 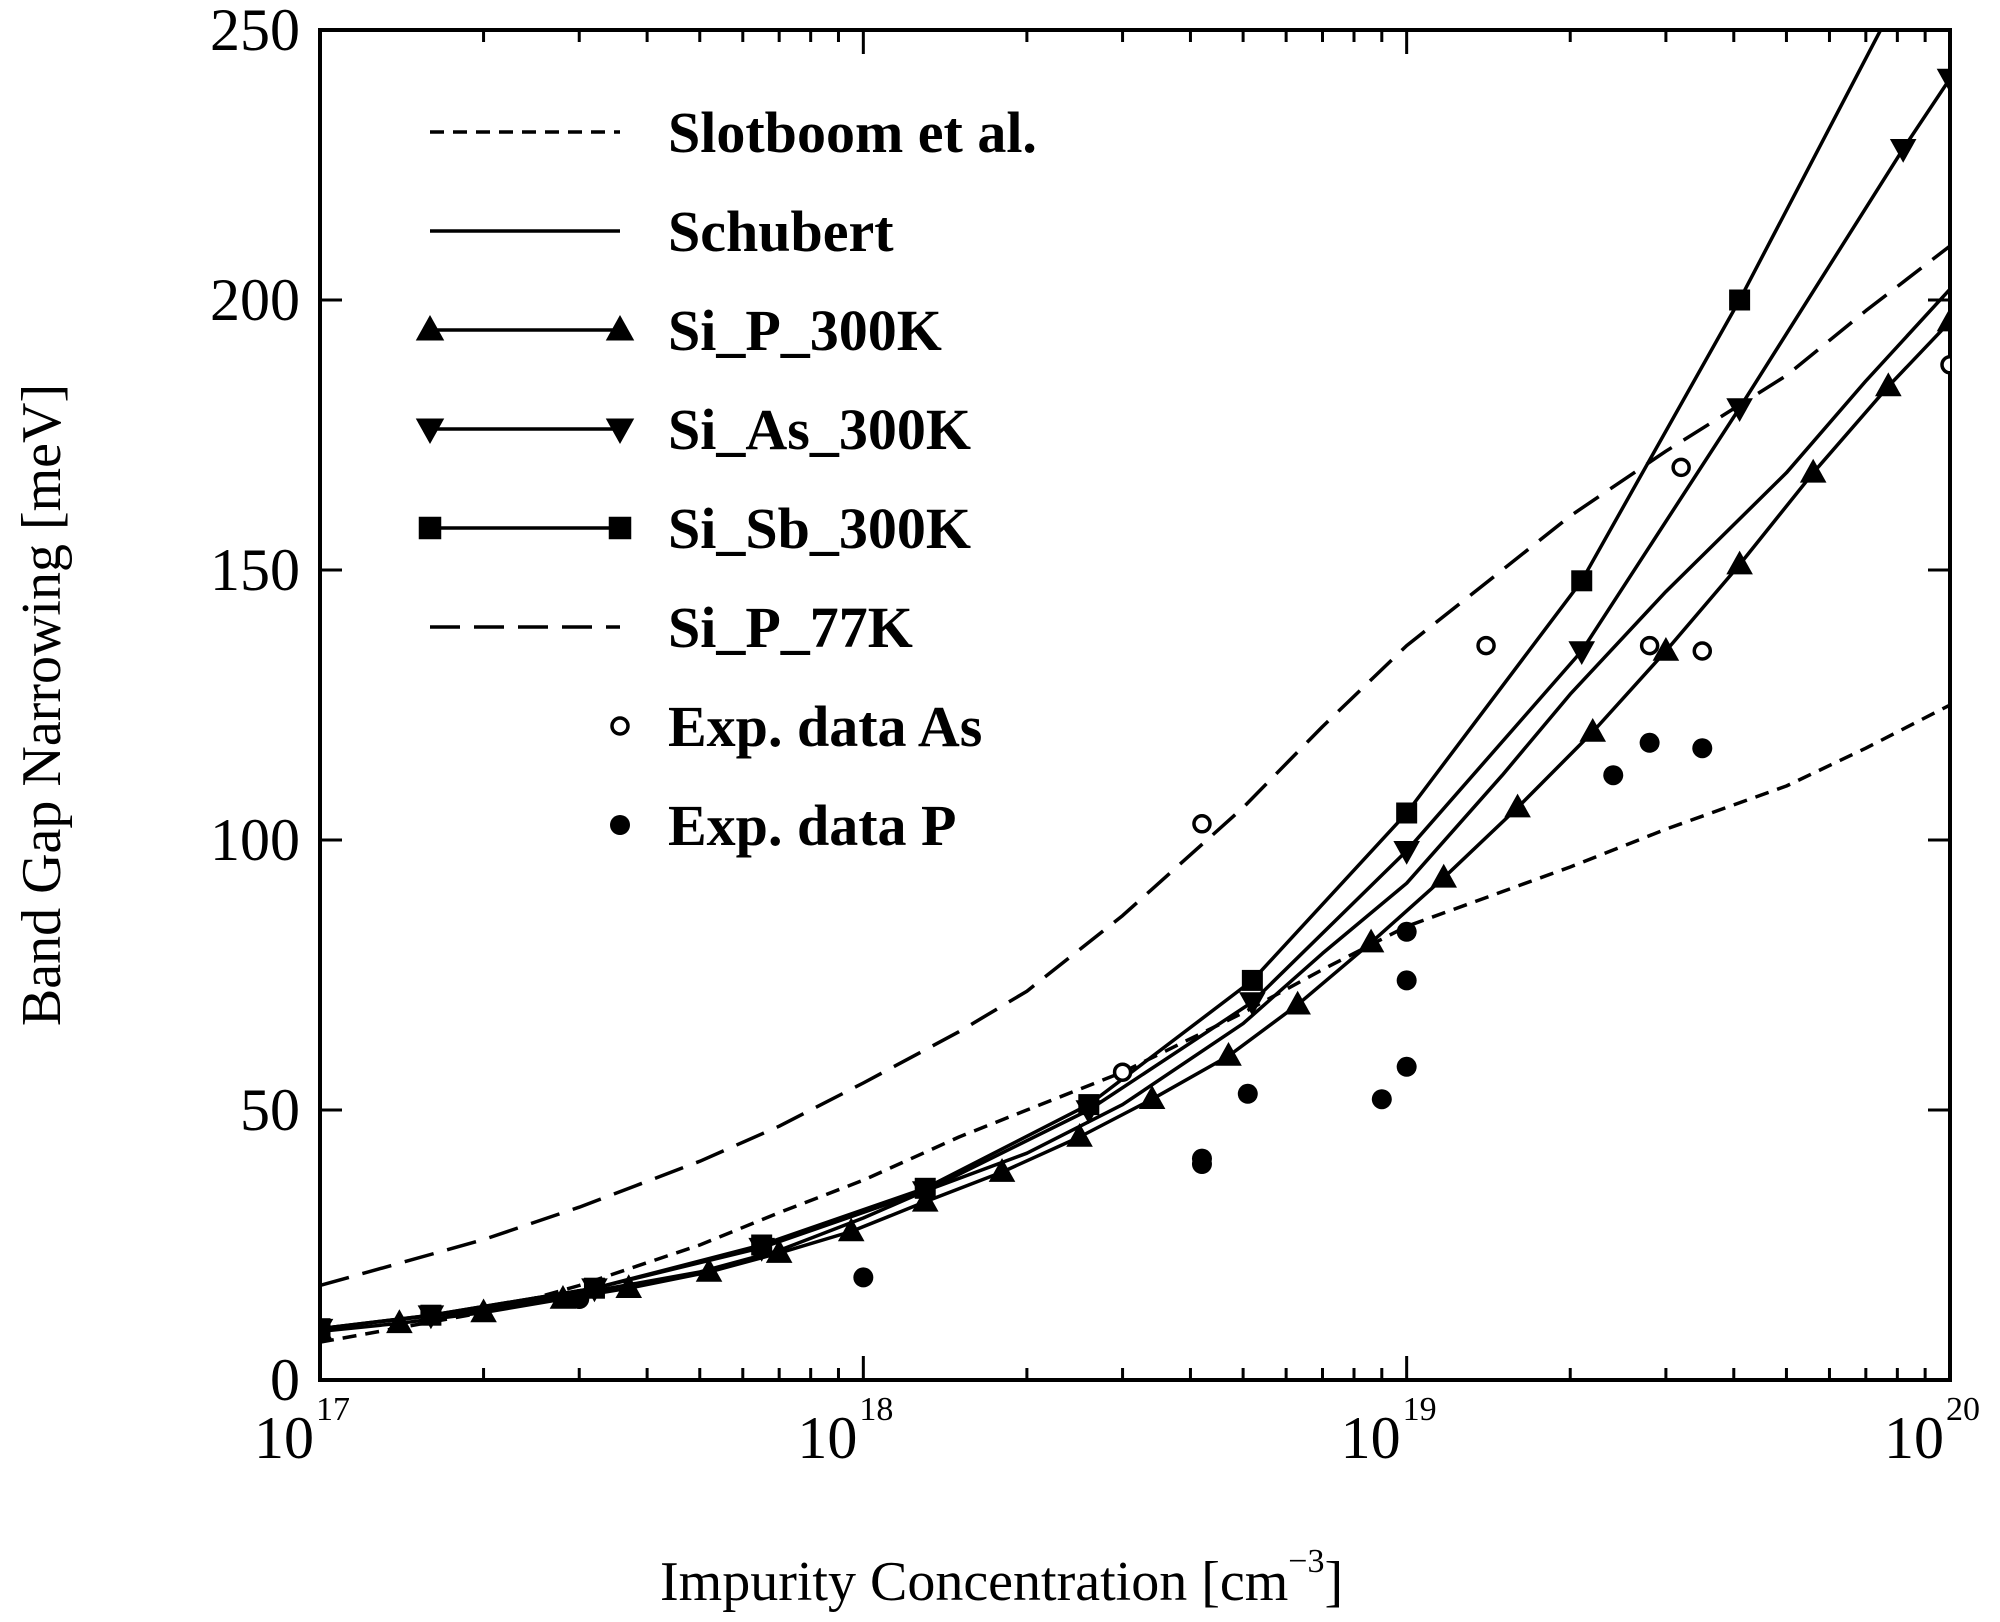 What do you see at coordinates (819, 429) in the screenshot?
I see `legend-label-3: Si_As_300K` at bounding box center [819, 429].